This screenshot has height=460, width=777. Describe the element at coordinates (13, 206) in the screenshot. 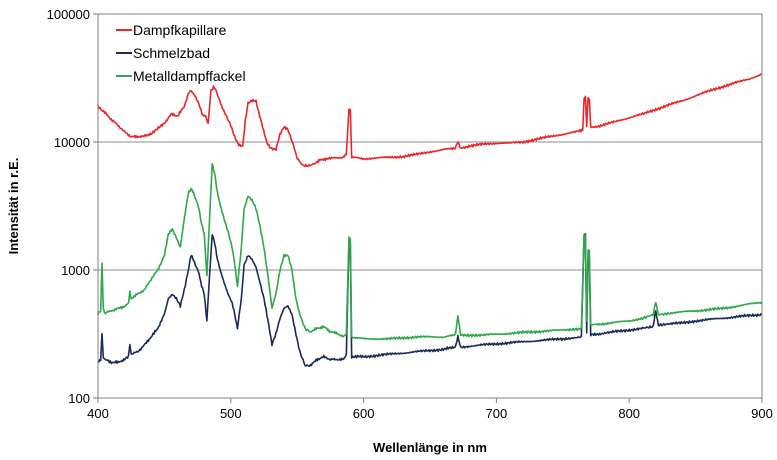

I see `y-axis-title: Intensität in r.E.` at that location.